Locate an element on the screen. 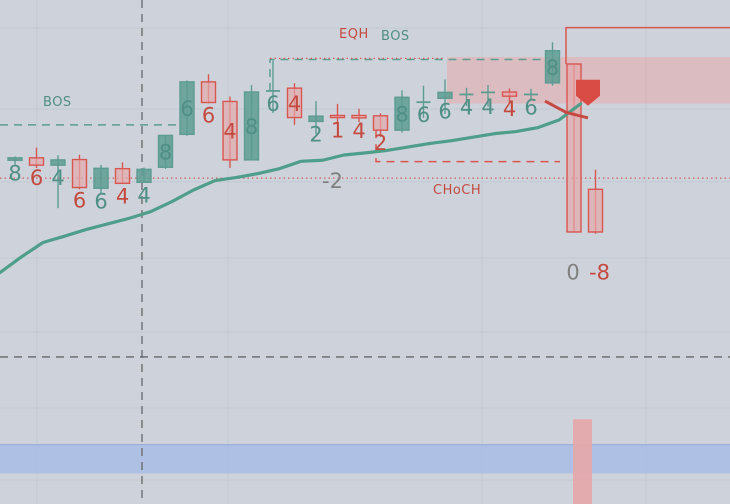  candle-label-11: 8 is located at coordinates (251, 127).